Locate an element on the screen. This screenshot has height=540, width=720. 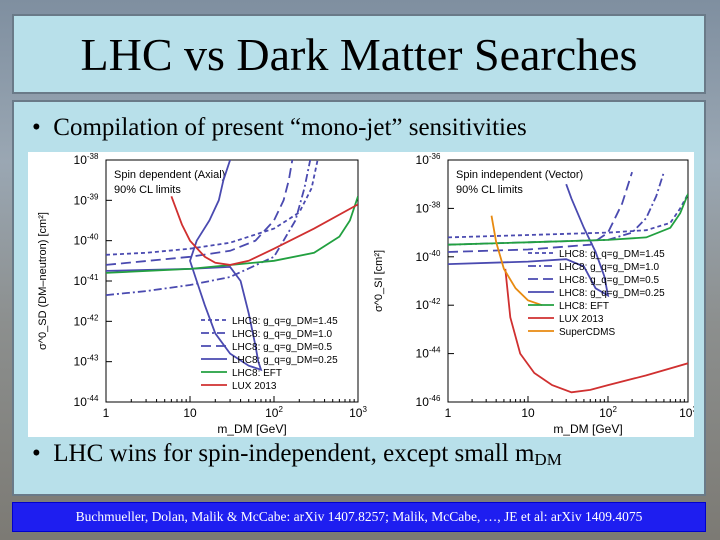
legend-label: SuperCDMS is located at coordinates (587, 332).